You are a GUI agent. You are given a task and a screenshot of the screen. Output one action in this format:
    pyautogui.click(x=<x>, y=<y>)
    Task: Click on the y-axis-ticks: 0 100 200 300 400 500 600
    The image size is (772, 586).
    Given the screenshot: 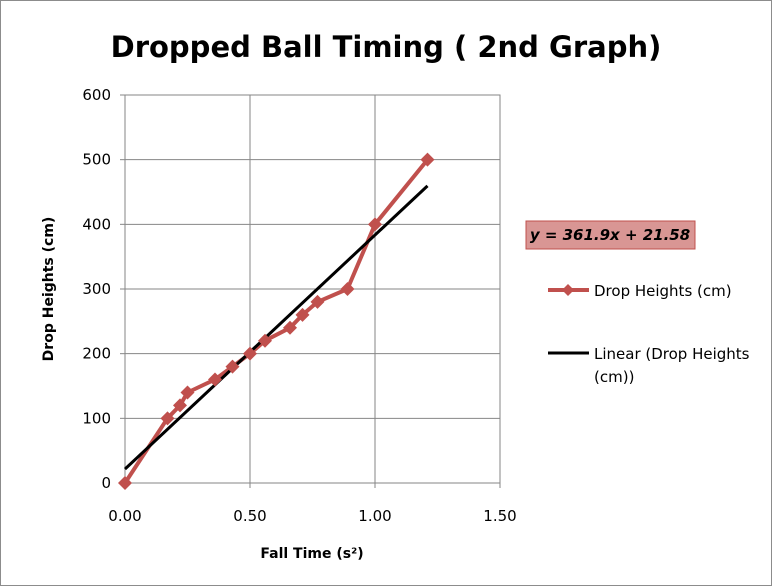 What is the action you would take?
    pyautogui.click(x=103, y=289)
    